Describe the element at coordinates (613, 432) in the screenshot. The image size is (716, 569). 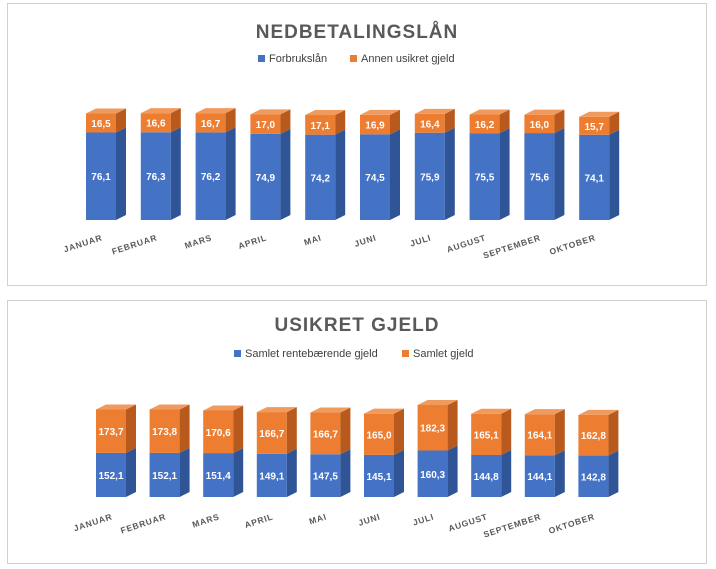
I see `bar-side-samlet-gjeld-oktober` at that location.